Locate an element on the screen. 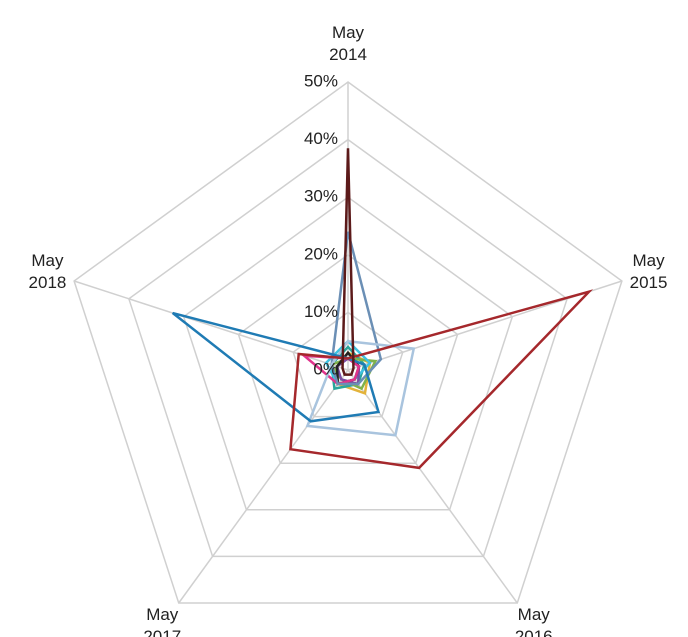 Image resolution: width=688 pixels, height=637 pixels. category-label: May 2014 is located at coordinates (348, 43).